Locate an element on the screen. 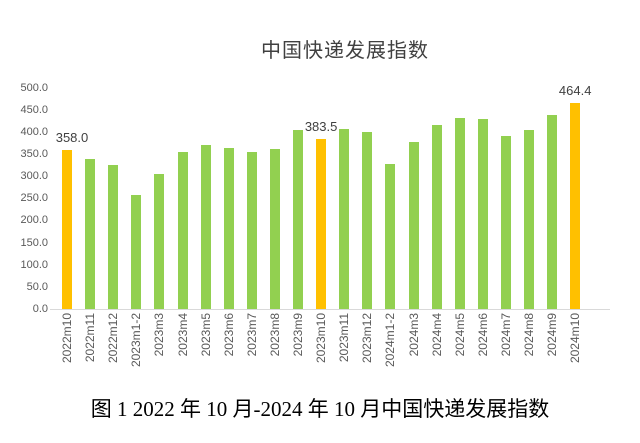 The width and height of the screenshot is (640, 443). x-axis-tick-label: 2023m1-2 is located at coordinates (136, 340).